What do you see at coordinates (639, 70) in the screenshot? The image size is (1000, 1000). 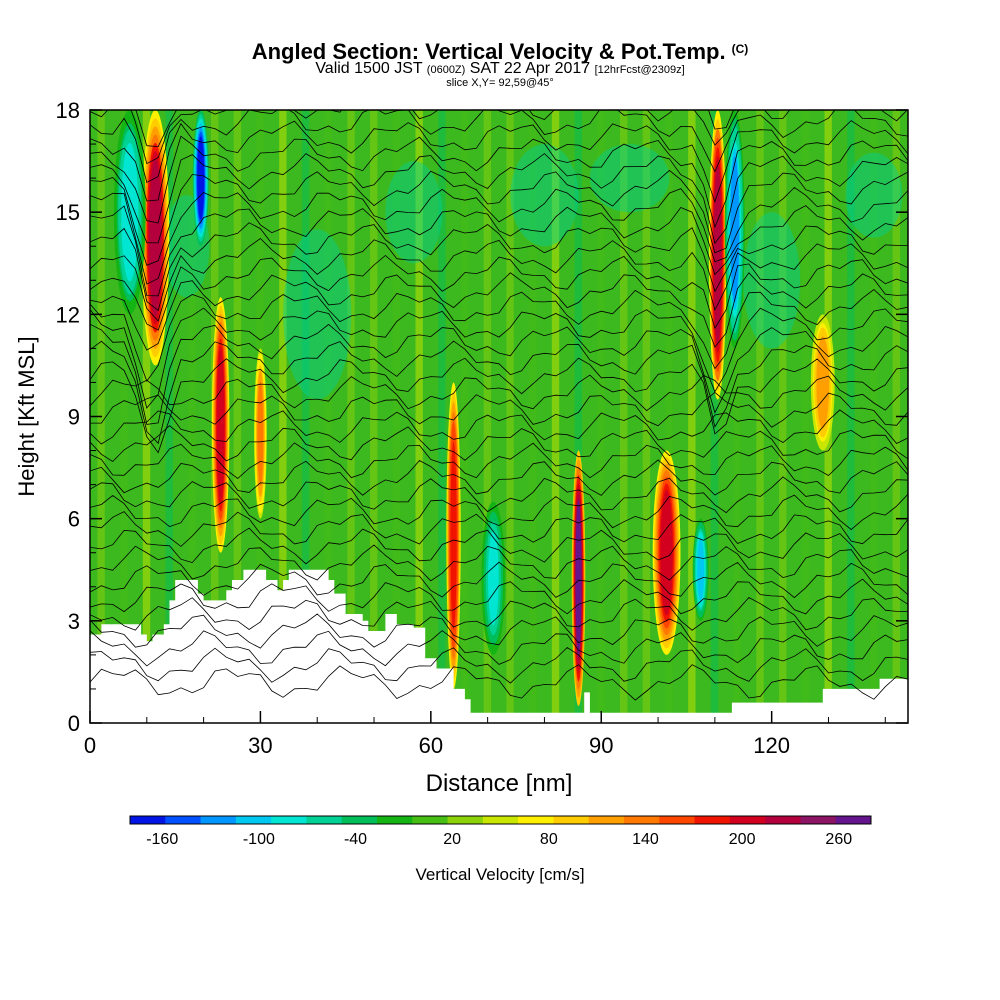 I see `forecast-info: [12hrFcst@2309z]` at bounding box center [639, 70].